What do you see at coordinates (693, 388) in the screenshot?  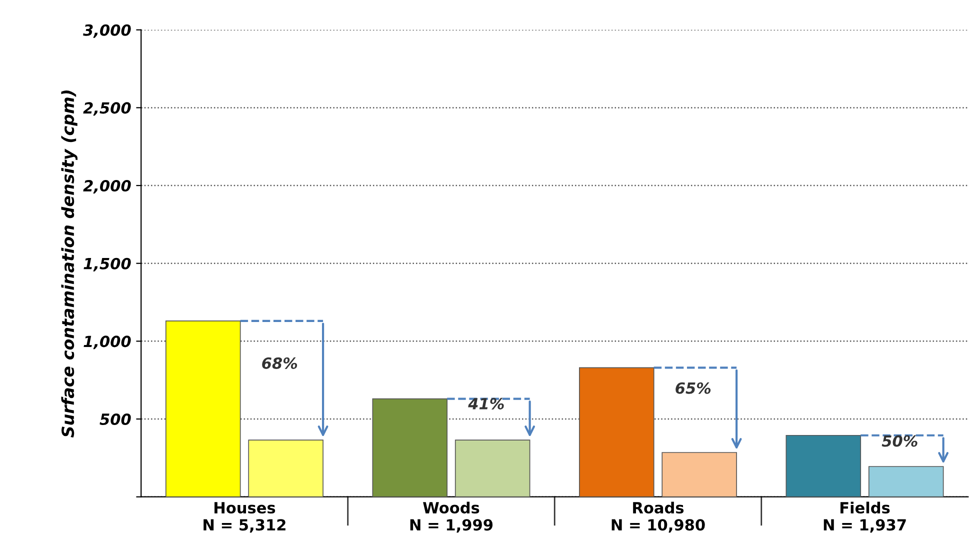 I see `annotation: 65%` at bounding box center [693, 388].